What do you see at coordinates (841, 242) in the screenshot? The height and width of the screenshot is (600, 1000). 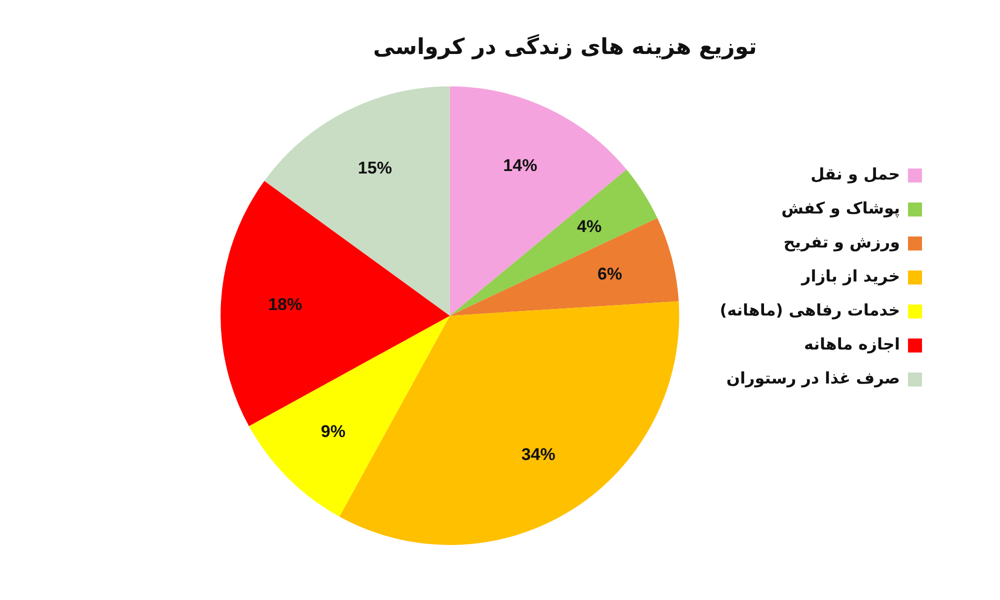 I see `legend-label: ورزش و تفریح` at bounding box center [841, 242].